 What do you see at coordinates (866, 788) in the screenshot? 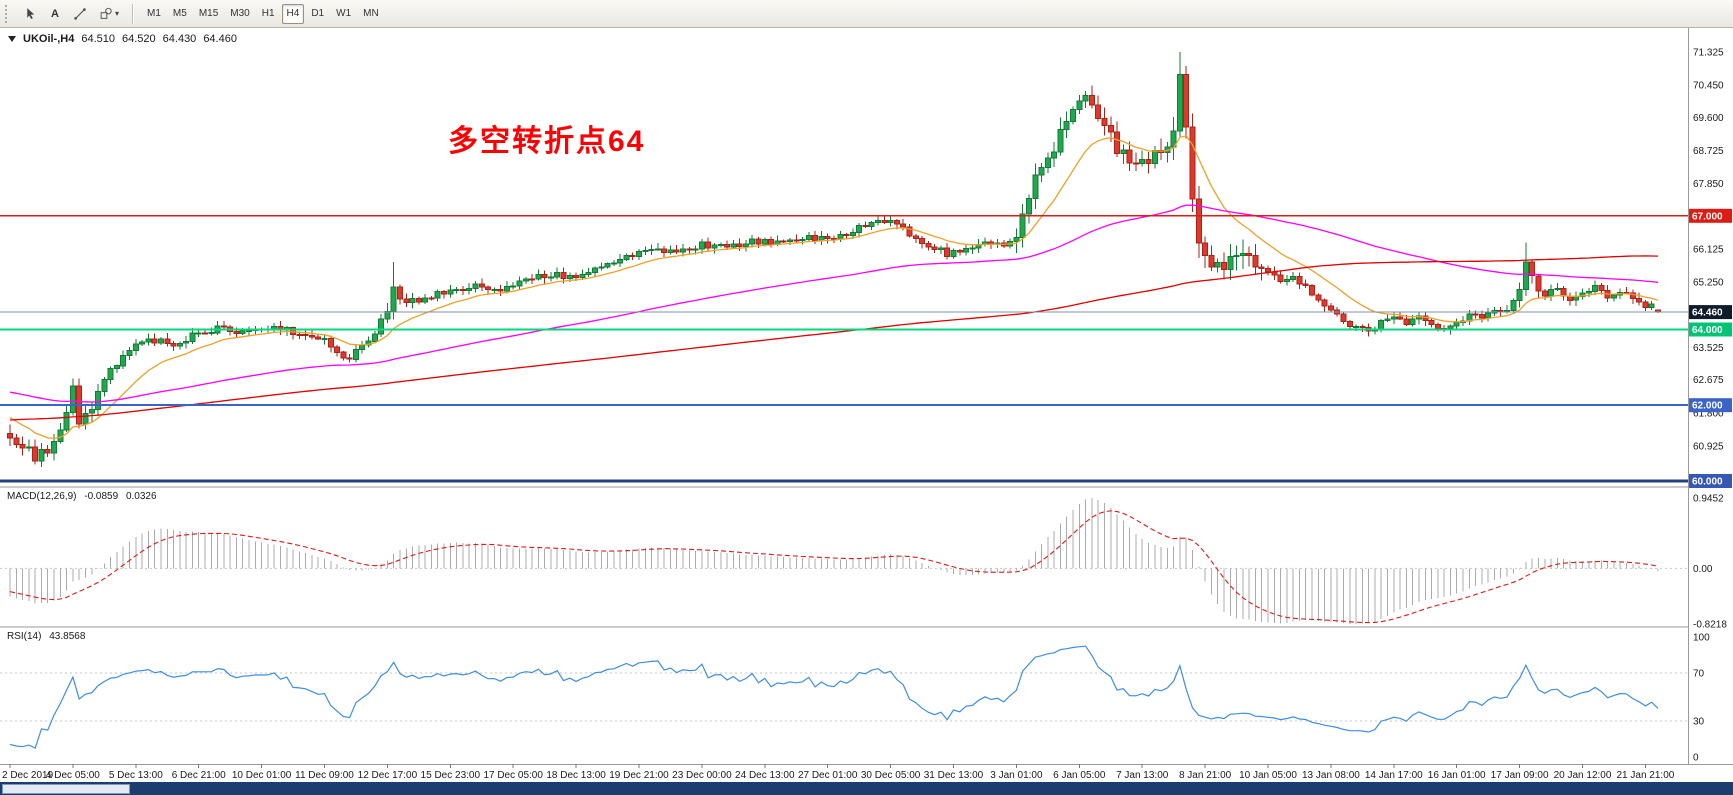
I see `taskbar` at bounding box center [866, 788].